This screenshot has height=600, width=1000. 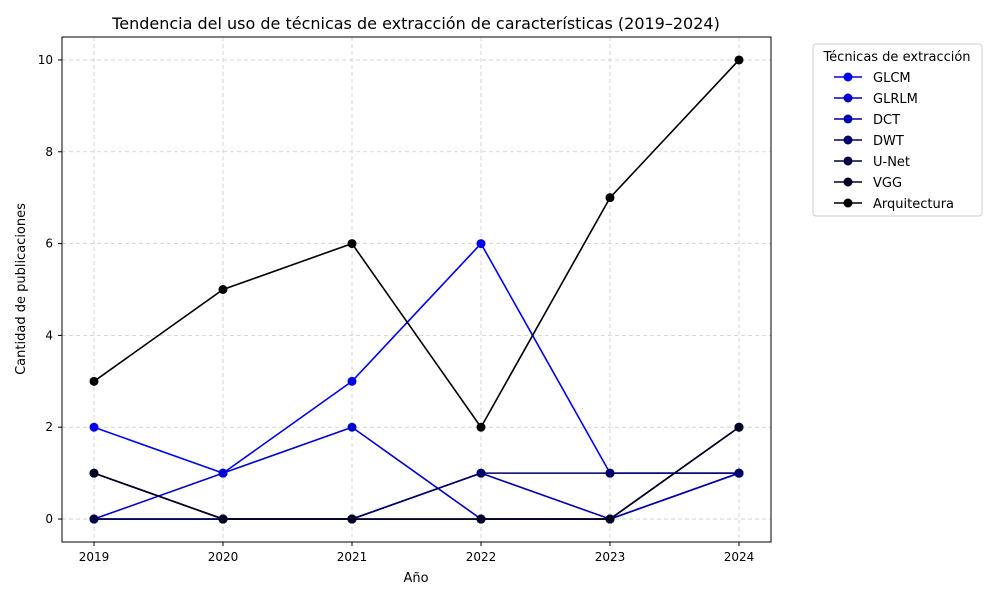 What do you see at coordinates (49, 519) in the screenshot?
I see `y-tick-label: 0` at bounding box center [49, 519].